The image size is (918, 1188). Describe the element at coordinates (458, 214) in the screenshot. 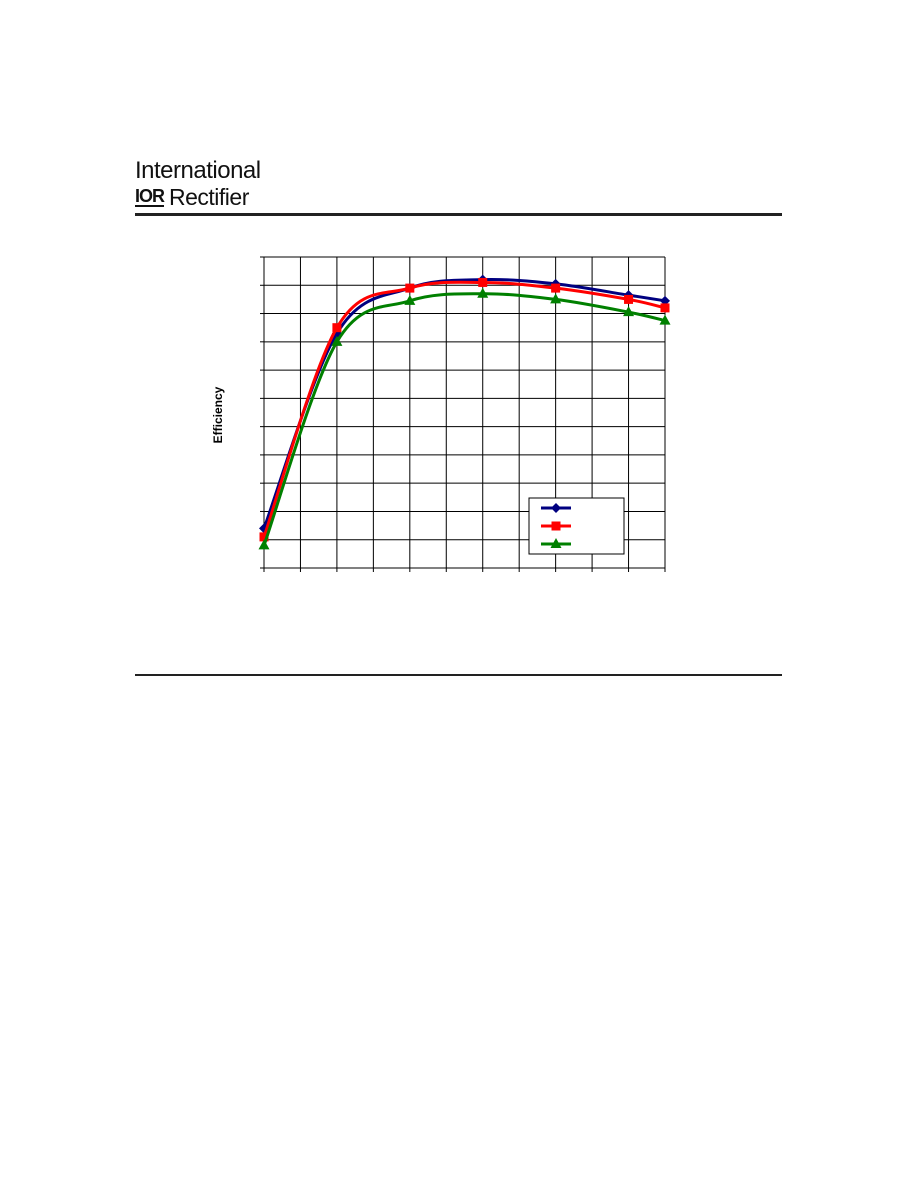

I see `header-rule` at that location.